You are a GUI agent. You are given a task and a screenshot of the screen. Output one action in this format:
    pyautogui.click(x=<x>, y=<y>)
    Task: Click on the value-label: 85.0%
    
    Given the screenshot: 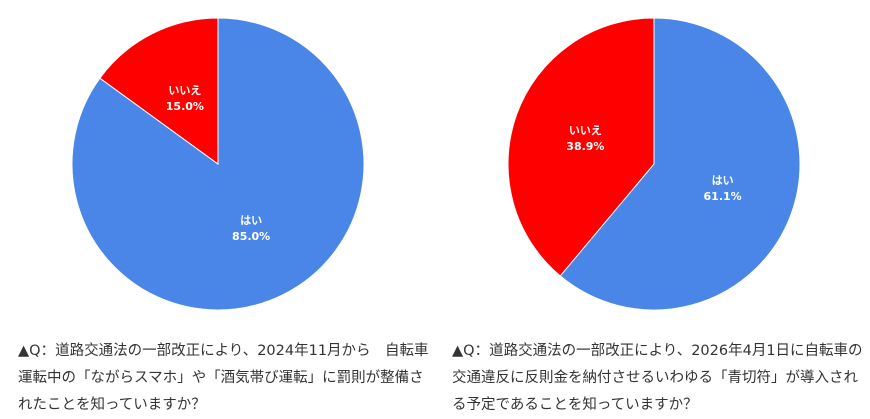 What is the action you would take?
    pyautogui.click(x=251, y=236)
    